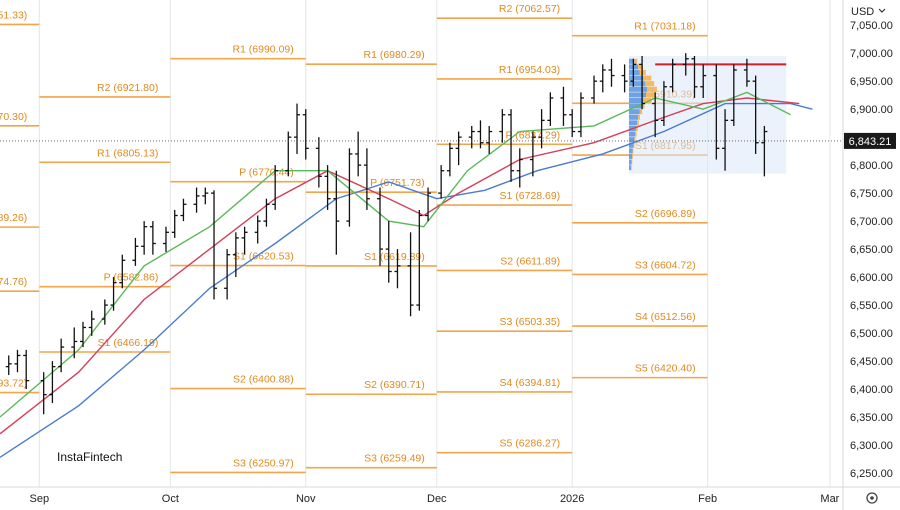 The height and width of the screenshot is (510, 900). What do you see at coordinates (263, 257) in the screenshot?
I see `pivot-label: S1 (6620.53)` at bounding box center [263, 257].